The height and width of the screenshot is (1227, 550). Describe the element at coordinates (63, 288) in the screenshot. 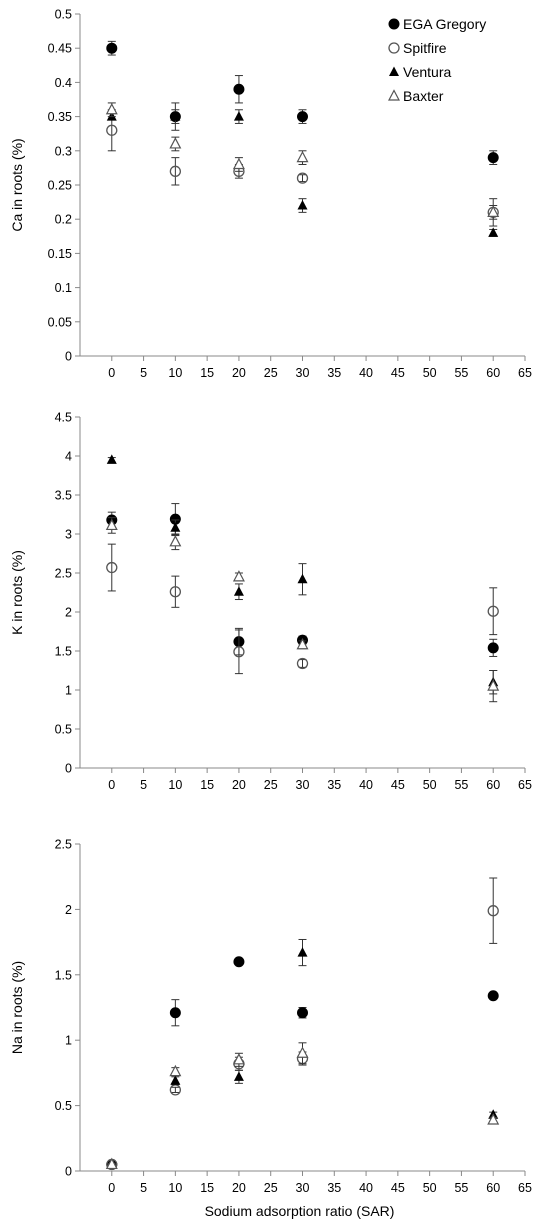

I see `y-tick-label: 0.1` at that location.